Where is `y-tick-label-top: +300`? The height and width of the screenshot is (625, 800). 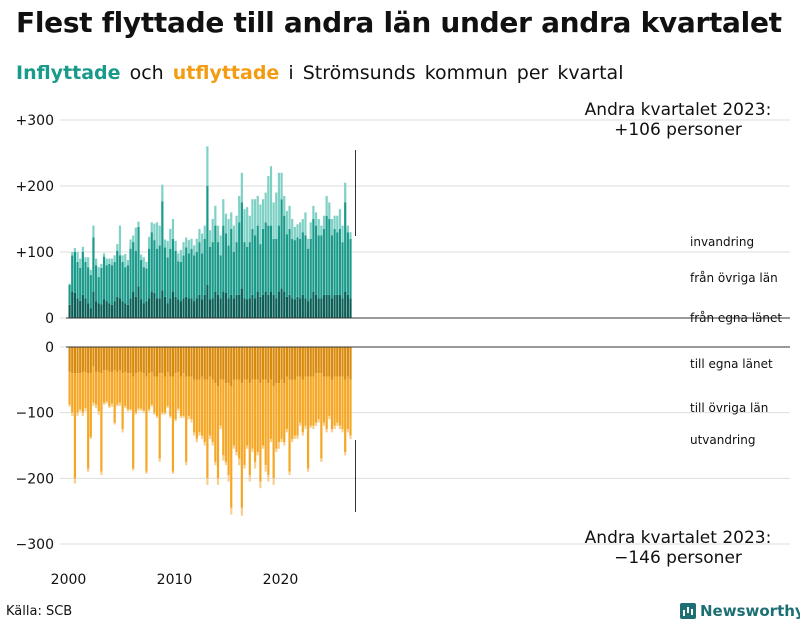
y-tick-label-top: +300 is located at coordinates (35, 121).